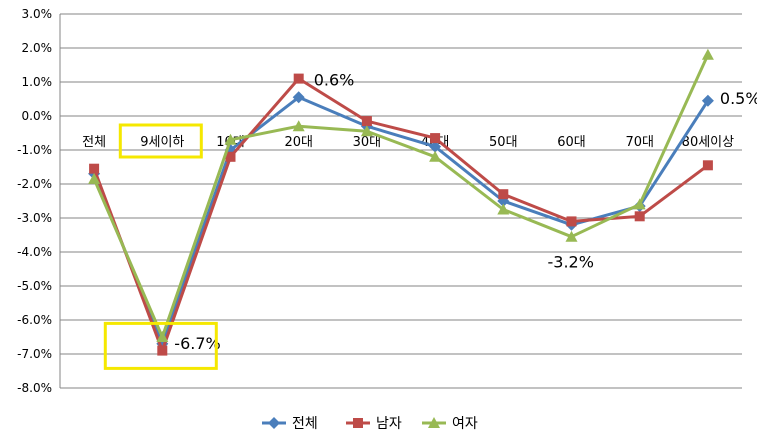  Describe the element at coordinates (408, 142) in the screenshot. I see `category-labels: 전체9세이하10대20대30대40대50대60대70대80세이상` at that location.